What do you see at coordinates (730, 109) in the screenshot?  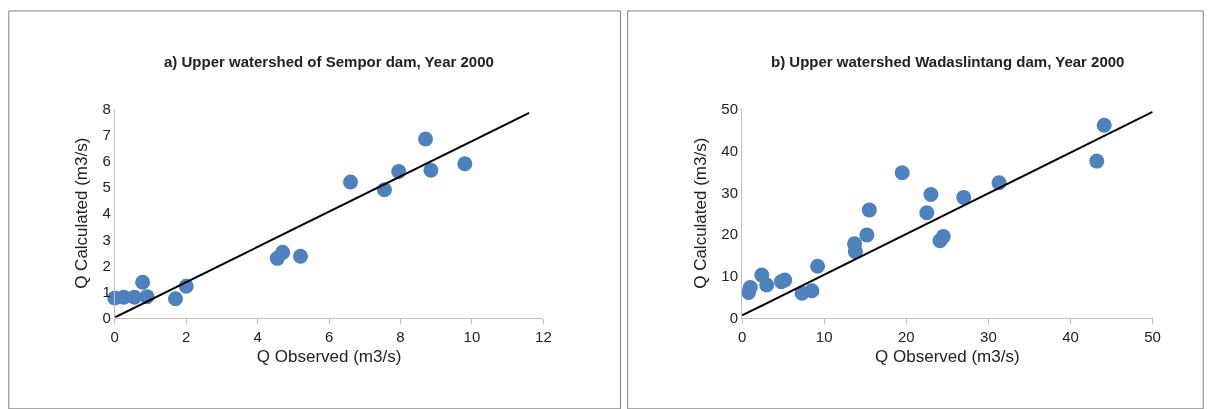 I see `y-tick-label: 50` at bounding box center [730, 109].